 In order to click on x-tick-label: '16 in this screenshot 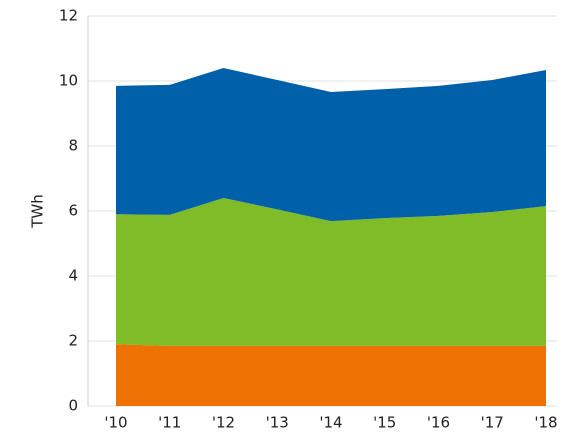, I will do `click(438, 423)`.